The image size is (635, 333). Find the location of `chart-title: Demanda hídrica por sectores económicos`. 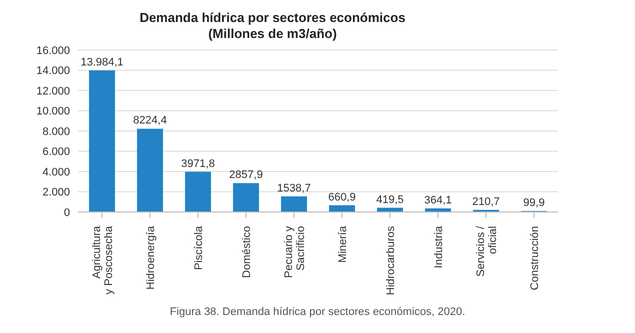

chart-title: Demanda hídrica por sectores económicos is located at coordinates (272, 18).